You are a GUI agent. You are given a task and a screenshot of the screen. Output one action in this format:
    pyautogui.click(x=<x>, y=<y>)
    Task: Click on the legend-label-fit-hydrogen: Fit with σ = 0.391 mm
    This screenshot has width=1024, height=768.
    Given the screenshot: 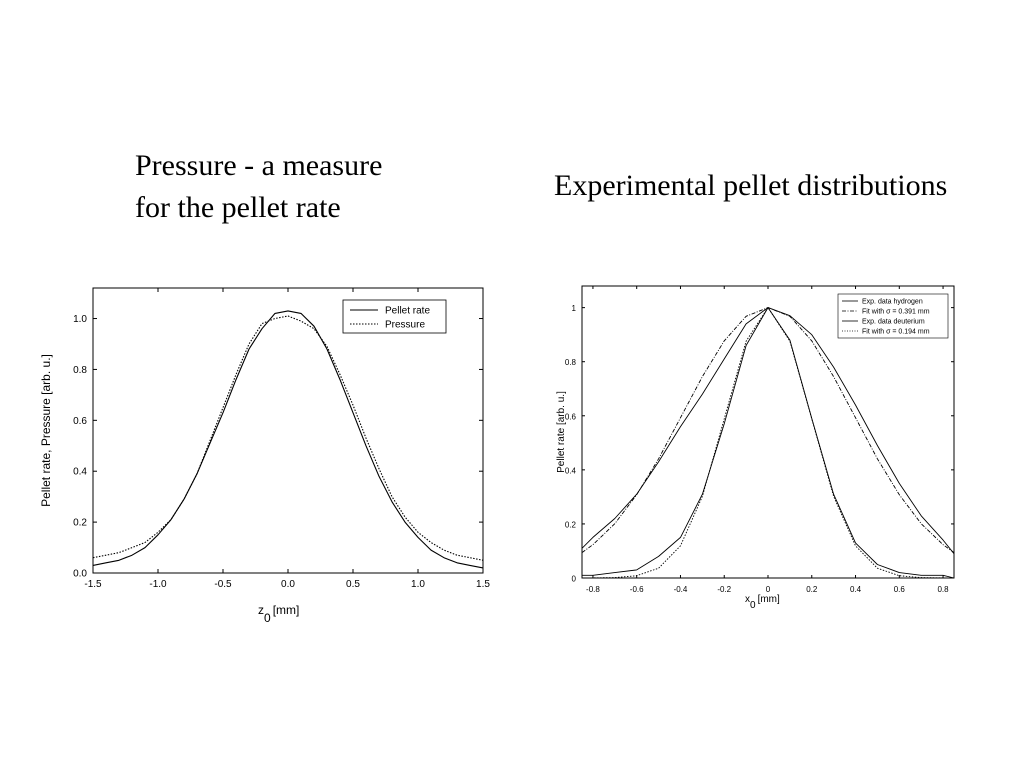 What is the action you would take?
    pyautogui.click(x=896, y=312)
    